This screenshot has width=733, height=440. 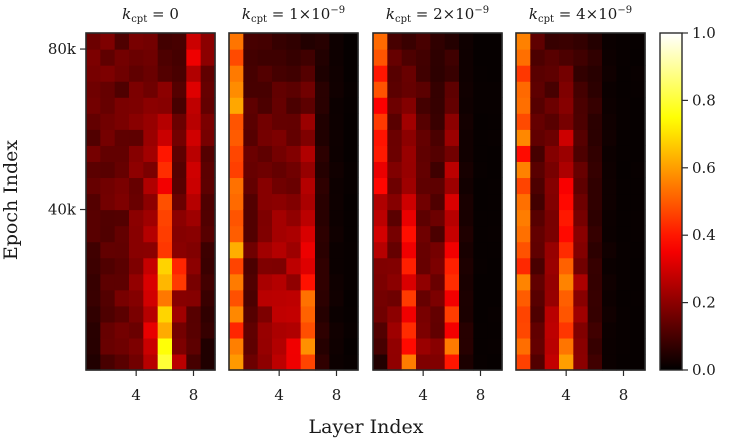 What do you see at coordinates (150, 188) in the screenshot?
I see `panel-1: kcpt = 0` at bounding box center [150, 188].